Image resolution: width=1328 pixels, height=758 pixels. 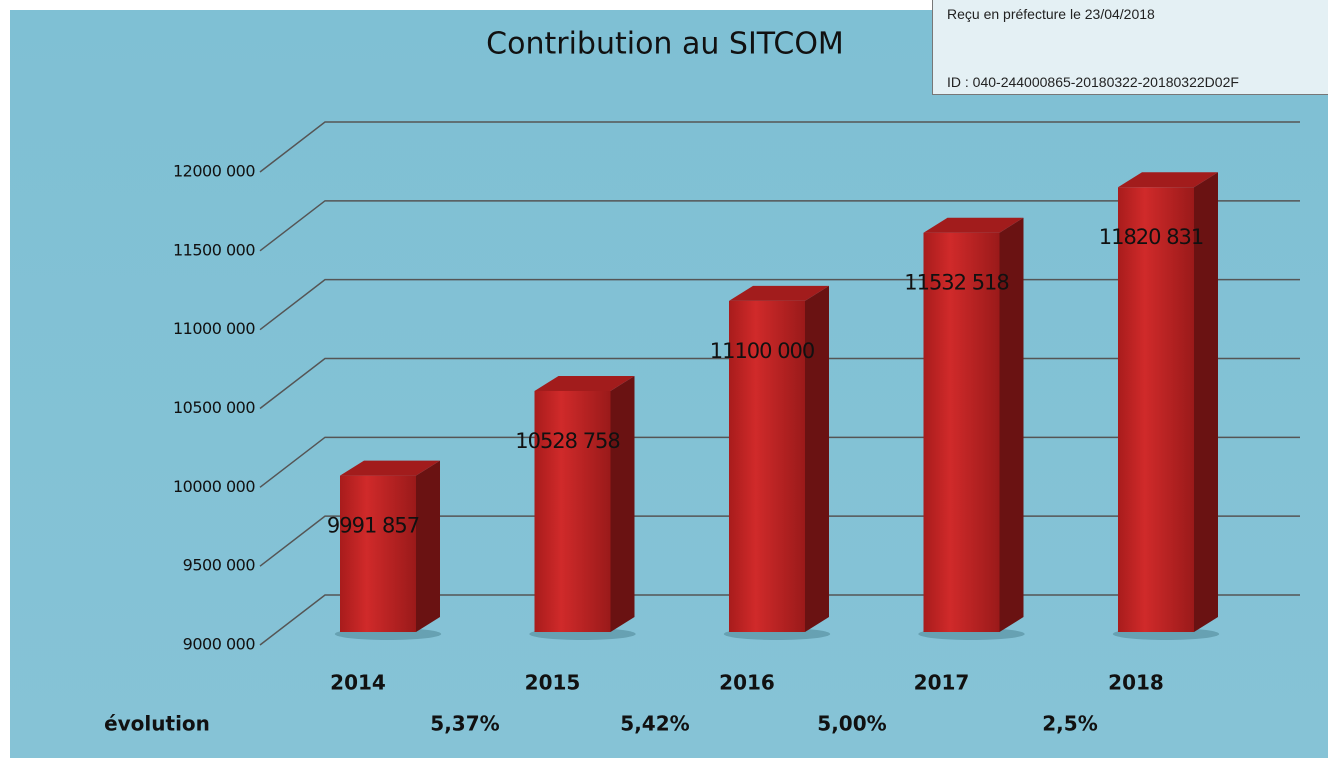 What do you see at coordinates (214, 171) in the screenshot?
I see `y-tick-label: 12000 000` at bounding box center [214, 171].